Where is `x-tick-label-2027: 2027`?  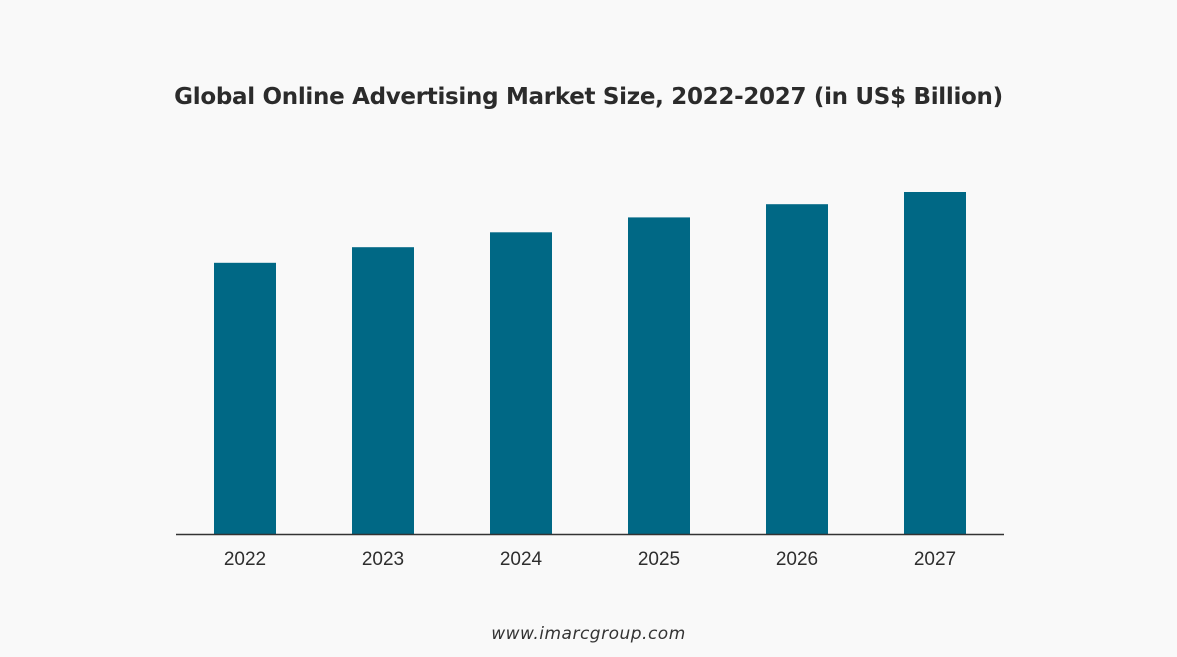 x-tick-label-2027: 2027 is located at coordinates (935, 559).